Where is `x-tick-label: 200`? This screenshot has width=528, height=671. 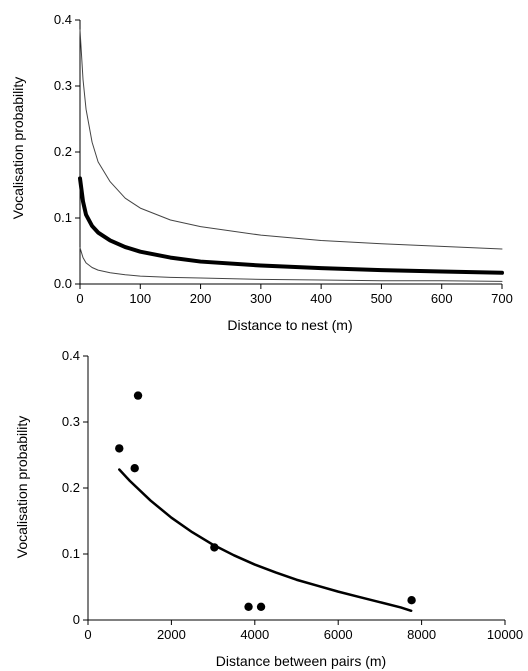 x-tick-label: 200 is located at coordinates (201, 298).